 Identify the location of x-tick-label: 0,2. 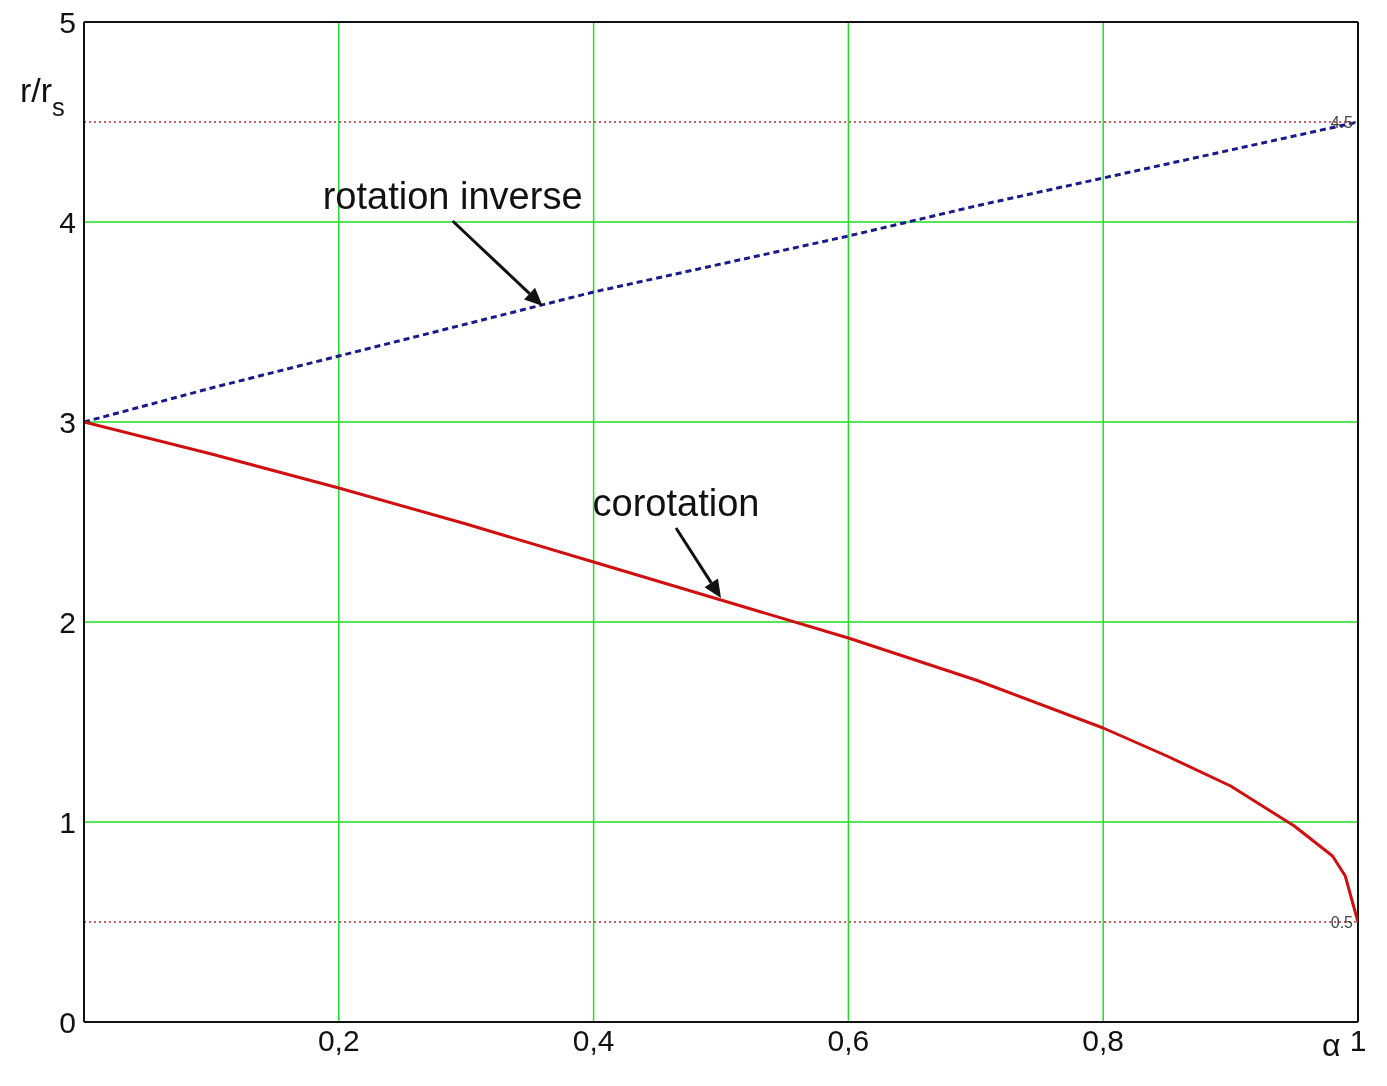
(338, 1041).